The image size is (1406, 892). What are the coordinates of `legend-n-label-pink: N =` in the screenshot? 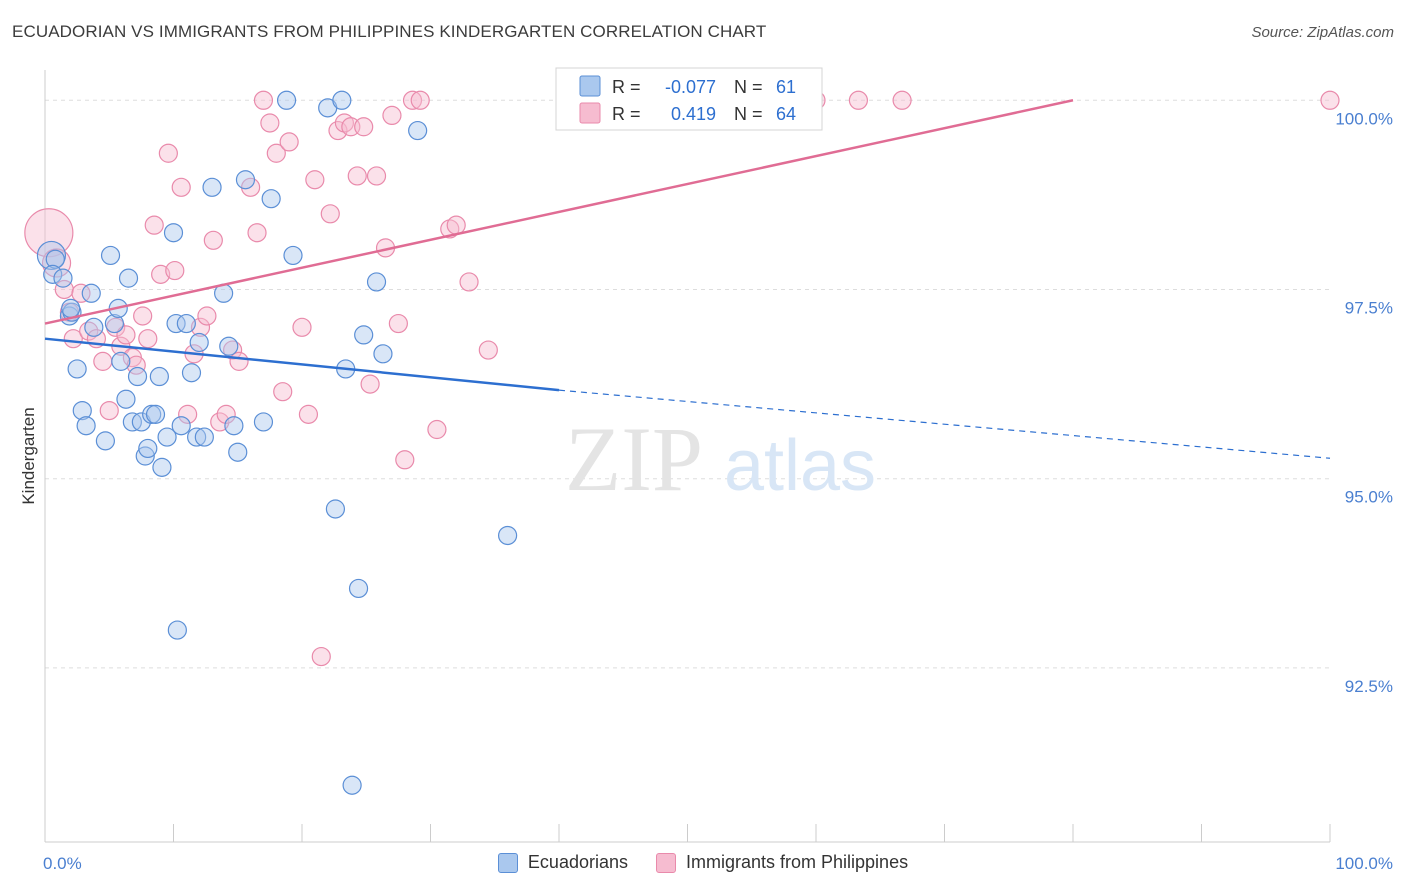 It's located at (748, 114).